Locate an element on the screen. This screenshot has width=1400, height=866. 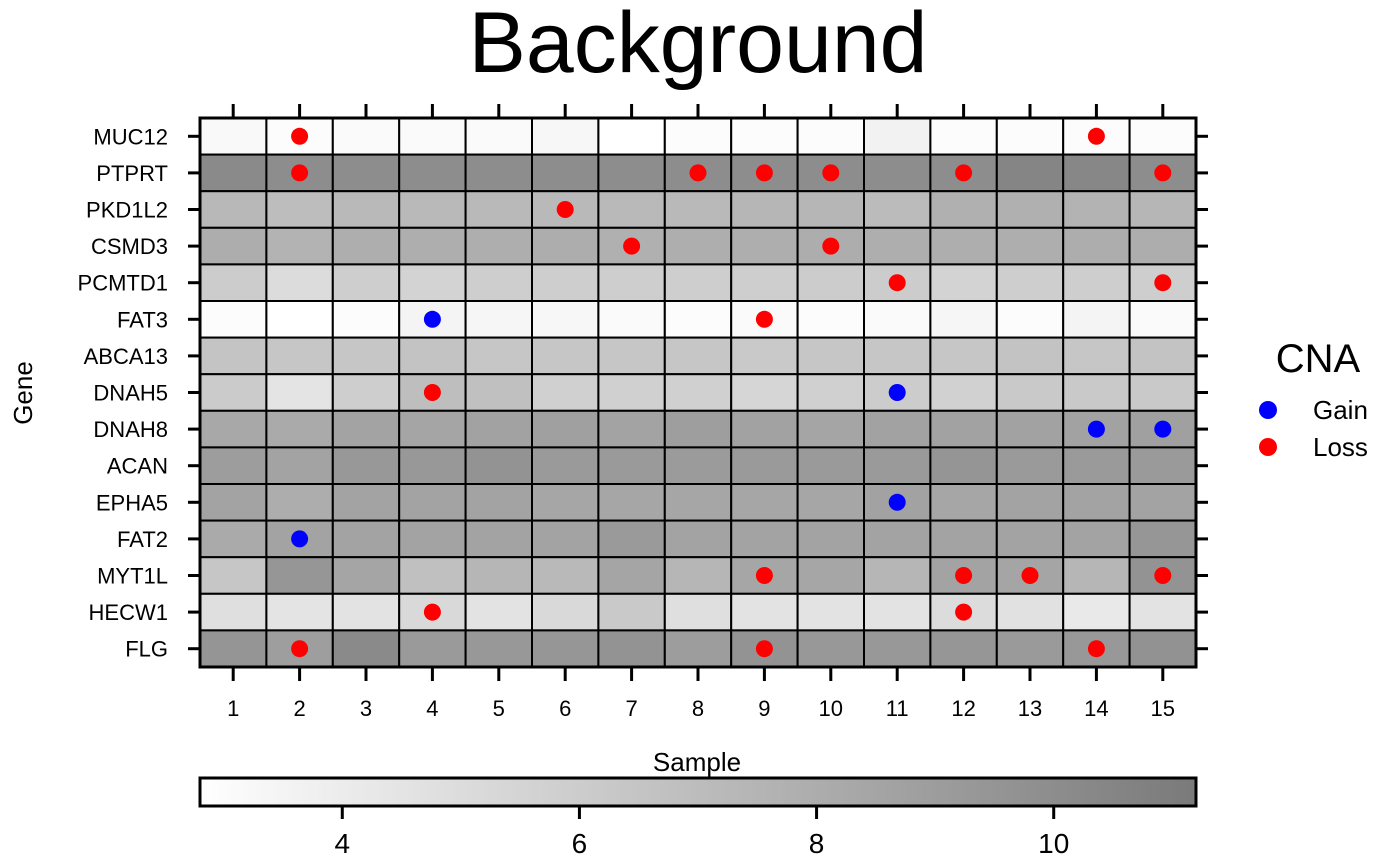
colorbar: 4 6 8 10 is located at coordinates (698, 817).